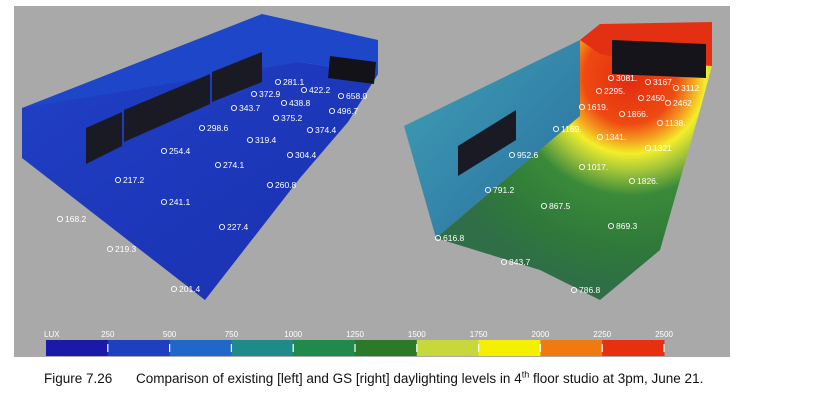  I want to click on scale-unit-label: LUX, so click(52, 334).